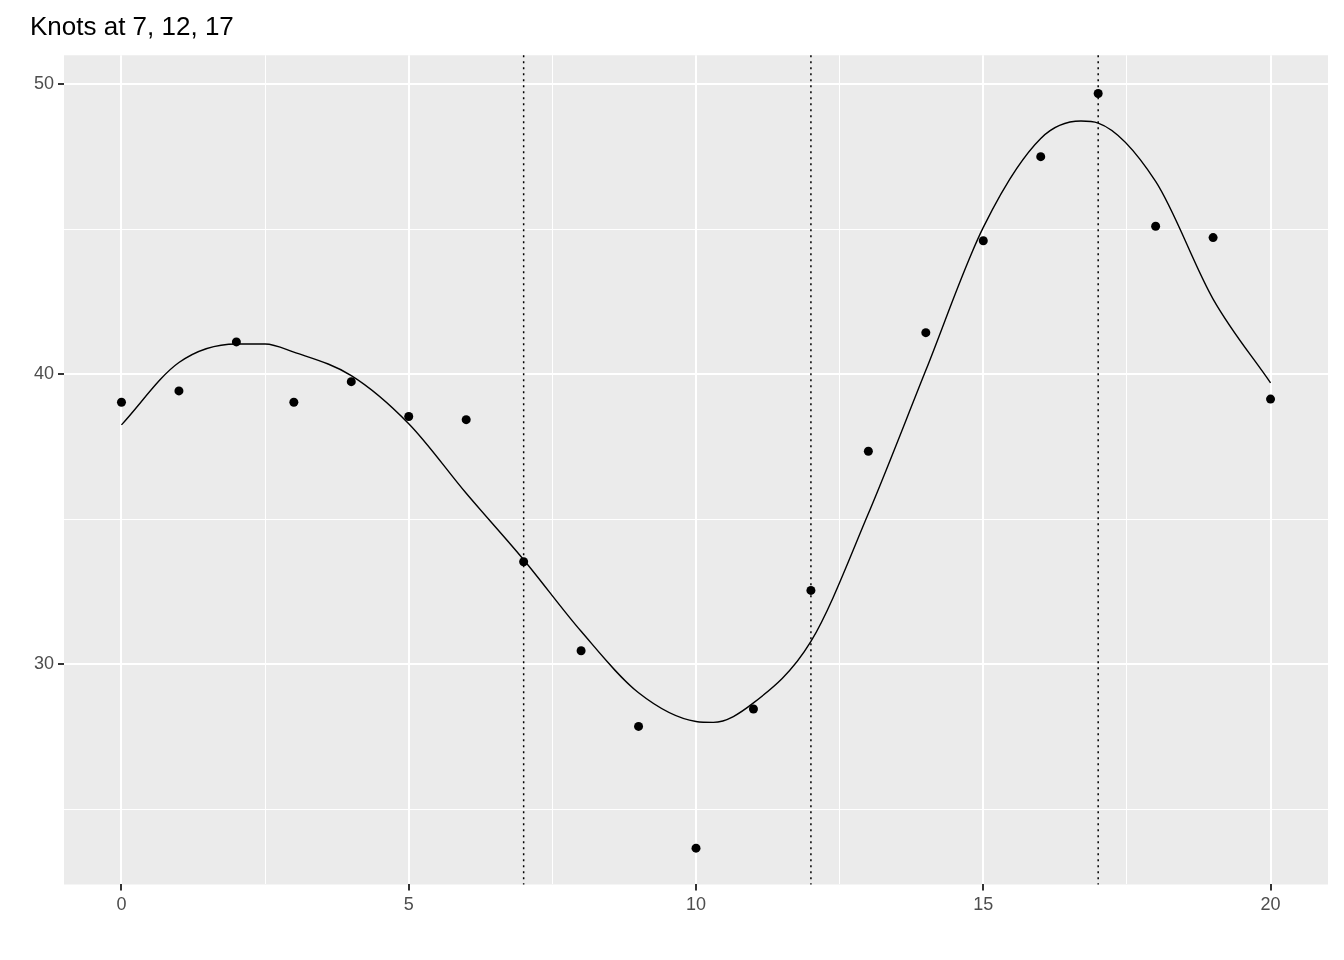  What do you see at coordinates (44, 83) in the screenshot?
I see `y-tick-label: 50` at bounding box center [44, 83].